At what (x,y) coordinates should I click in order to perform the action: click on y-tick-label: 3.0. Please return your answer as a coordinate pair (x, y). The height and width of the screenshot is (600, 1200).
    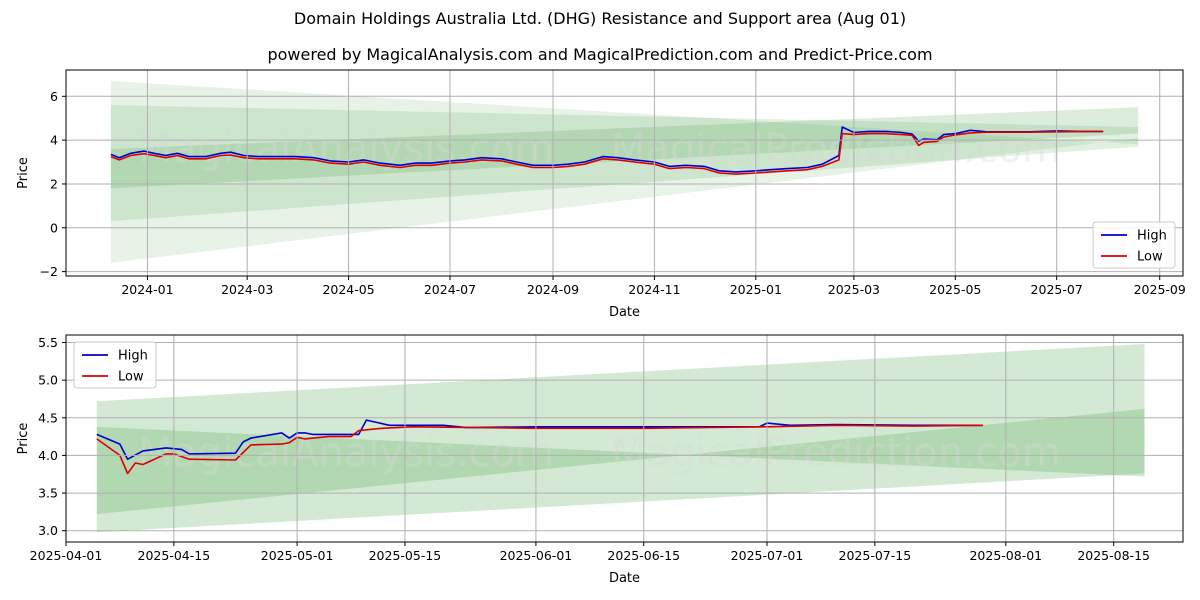
    Looking at the image, I should click on (48, 530).